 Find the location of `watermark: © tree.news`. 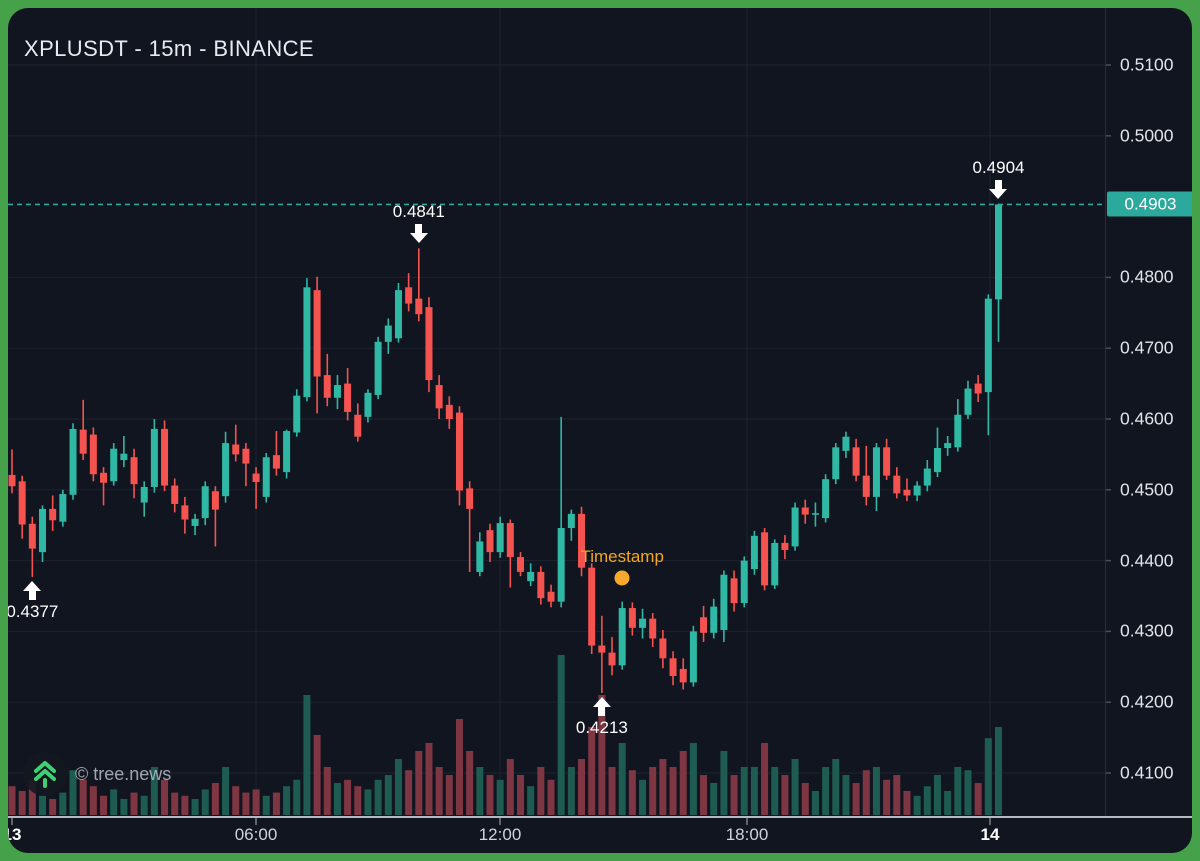

watermark: © tree.news is located at coordinates (97, 774).